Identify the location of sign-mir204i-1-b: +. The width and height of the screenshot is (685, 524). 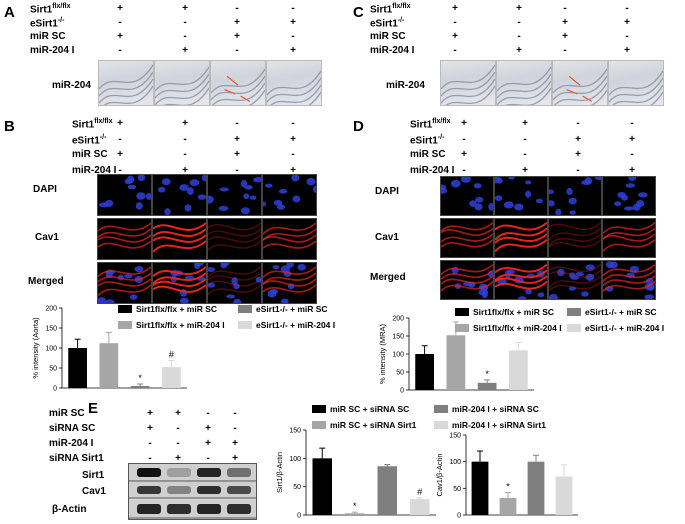
(185, 170).